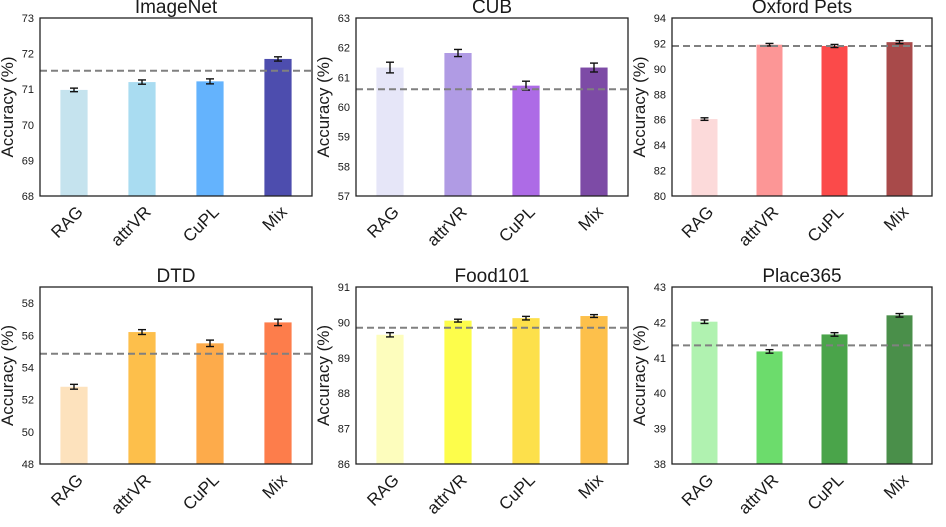 Image resolution: width=946 pixels, height=527 pixels. I want to click on error-bar-place365-rag, so click(704, 322).